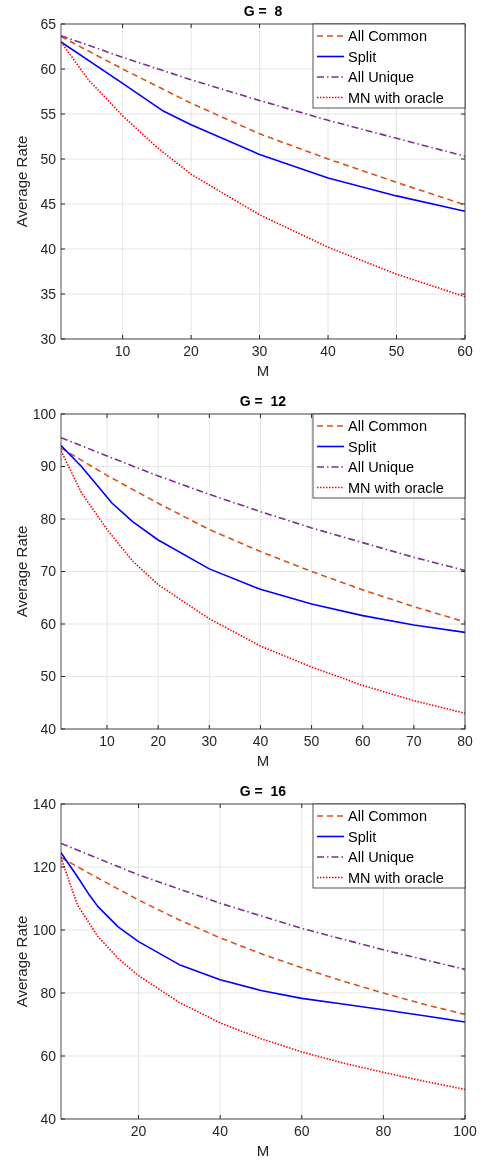  Describe the element at coordinates (48, 293) in the screenshot. I see `y-tick-label: 35` at that location.